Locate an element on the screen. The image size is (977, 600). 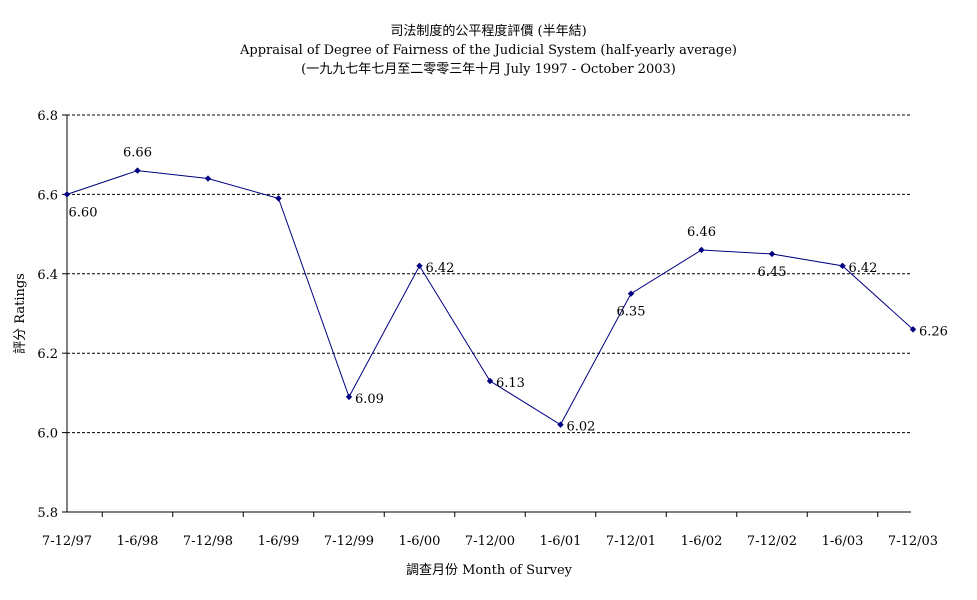
data-label: 6.66 is located at coordinates (137, 153).